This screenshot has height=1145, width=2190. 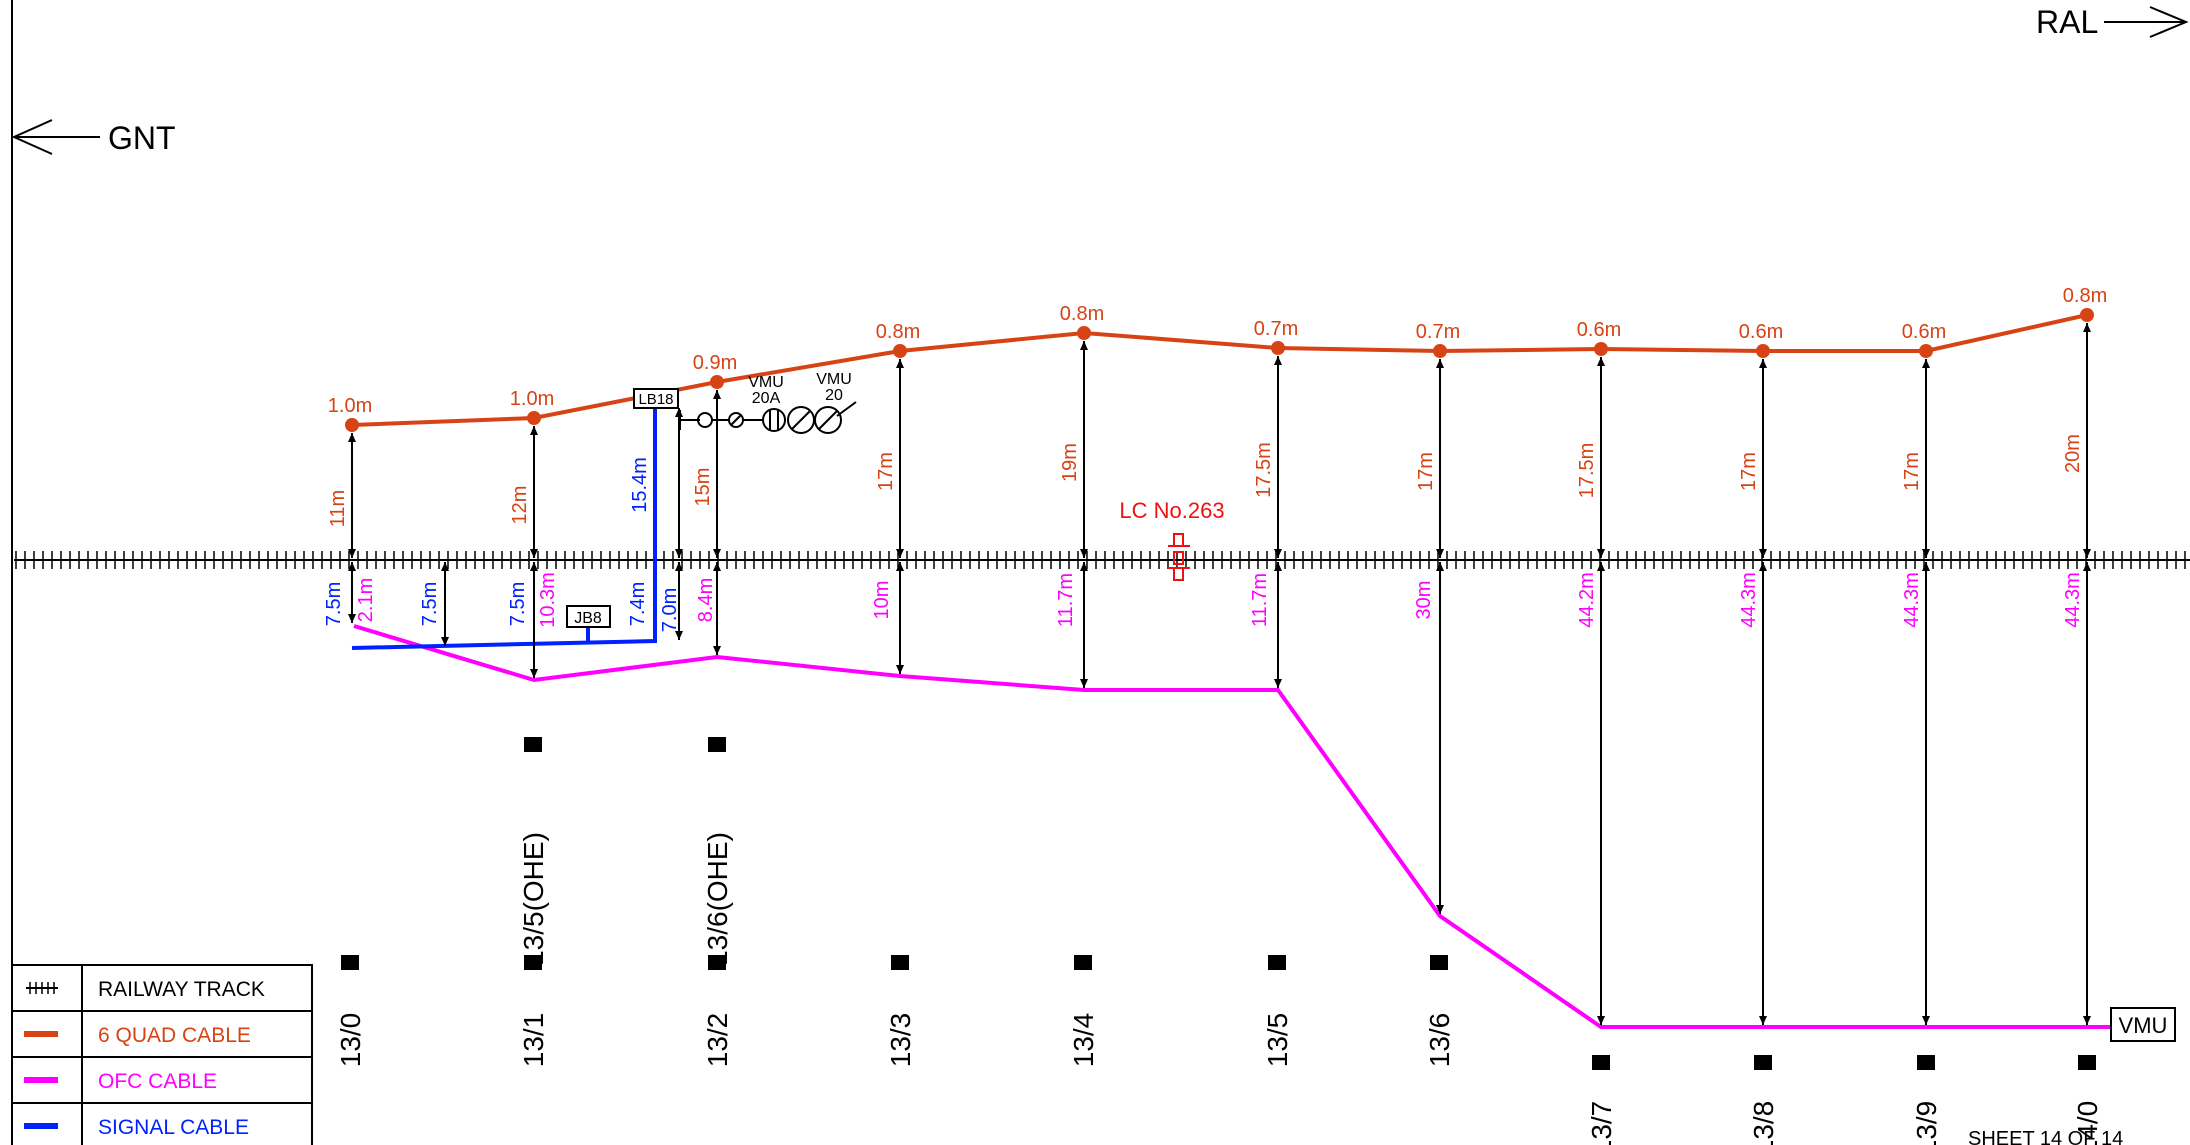 I want to click on pole-label: 13/4, so click(x=1083, y=1040).